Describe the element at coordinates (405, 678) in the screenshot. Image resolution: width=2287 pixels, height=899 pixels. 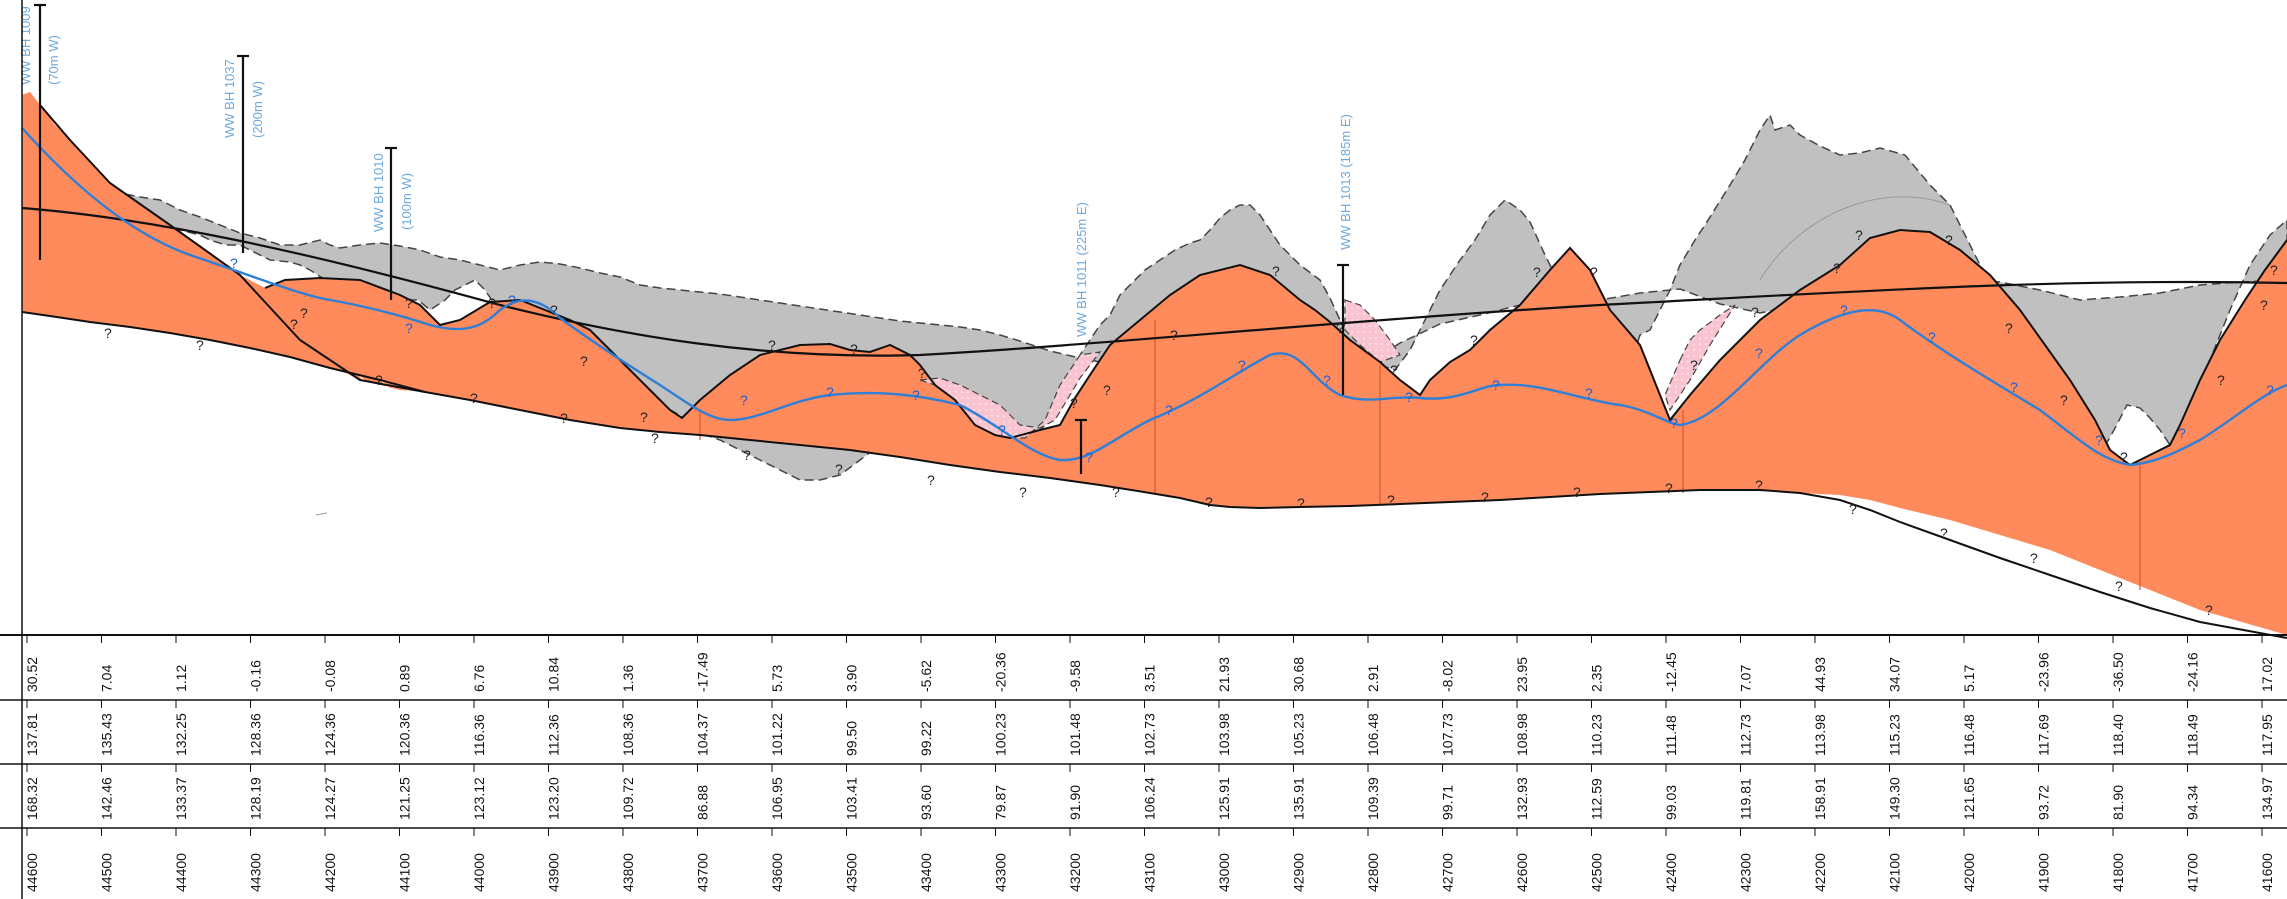
I see `table-cell: 0.89` at that location.